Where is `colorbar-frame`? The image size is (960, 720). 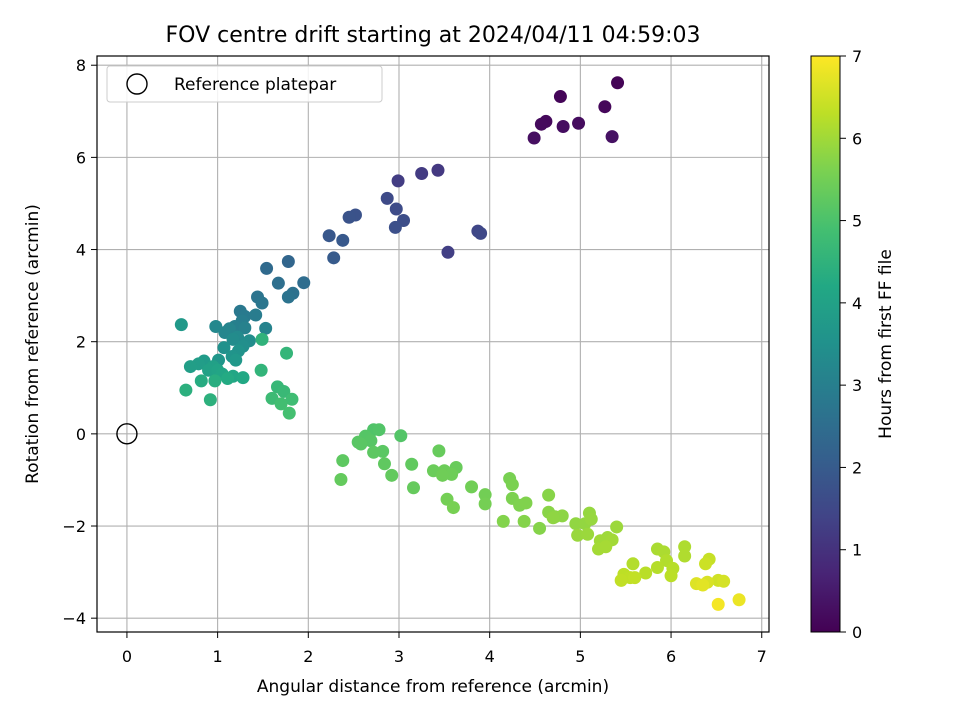 colorbar-frame is located at coordinates (825, 344).